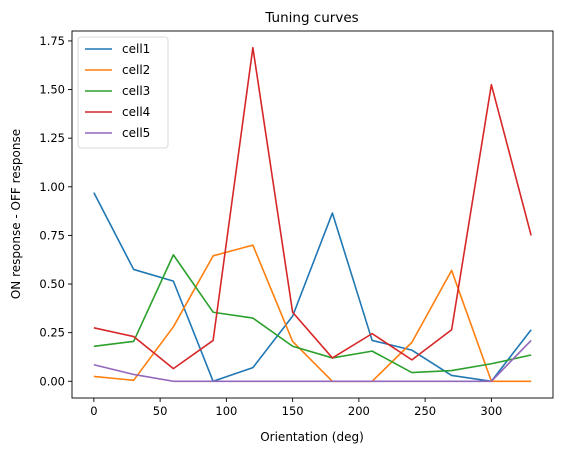  Describe the element at coordinates (93, 411) in the screenshot. I see `x-tick-label: 0` at that location.